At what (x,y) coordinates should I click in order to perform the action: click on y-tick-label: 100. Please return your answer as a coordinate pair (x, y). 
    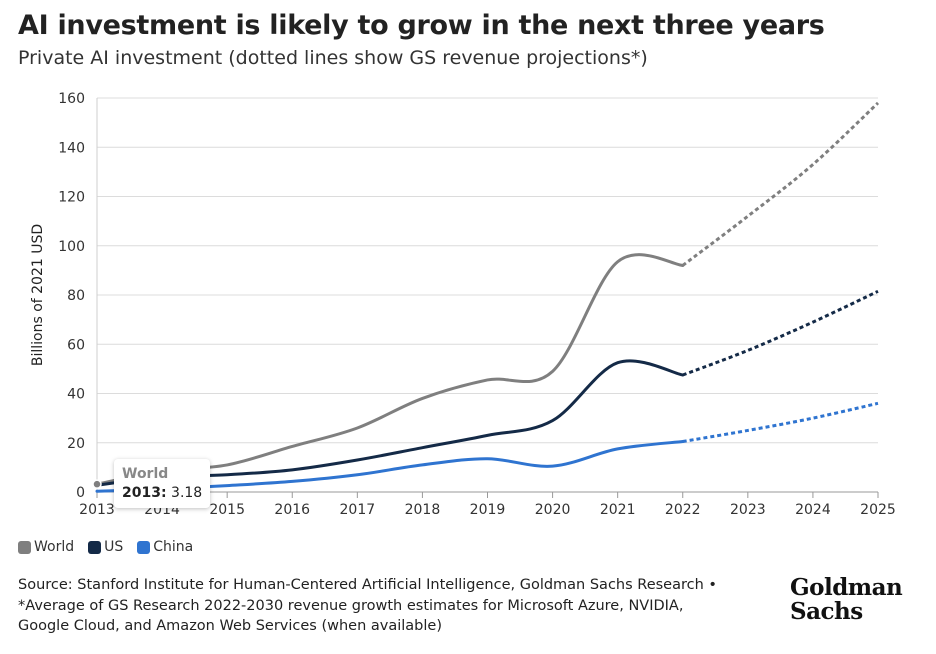
    Looking at the image, I should click on (71, 247).